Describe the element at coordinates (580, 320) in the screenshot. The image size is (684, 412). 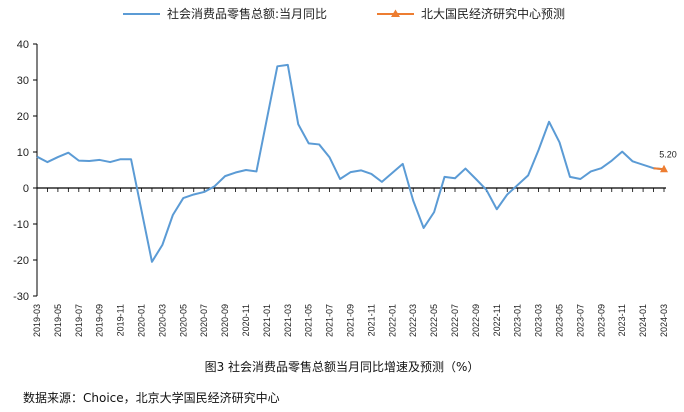
I see `x-tick-label: 2023-07` at that location.